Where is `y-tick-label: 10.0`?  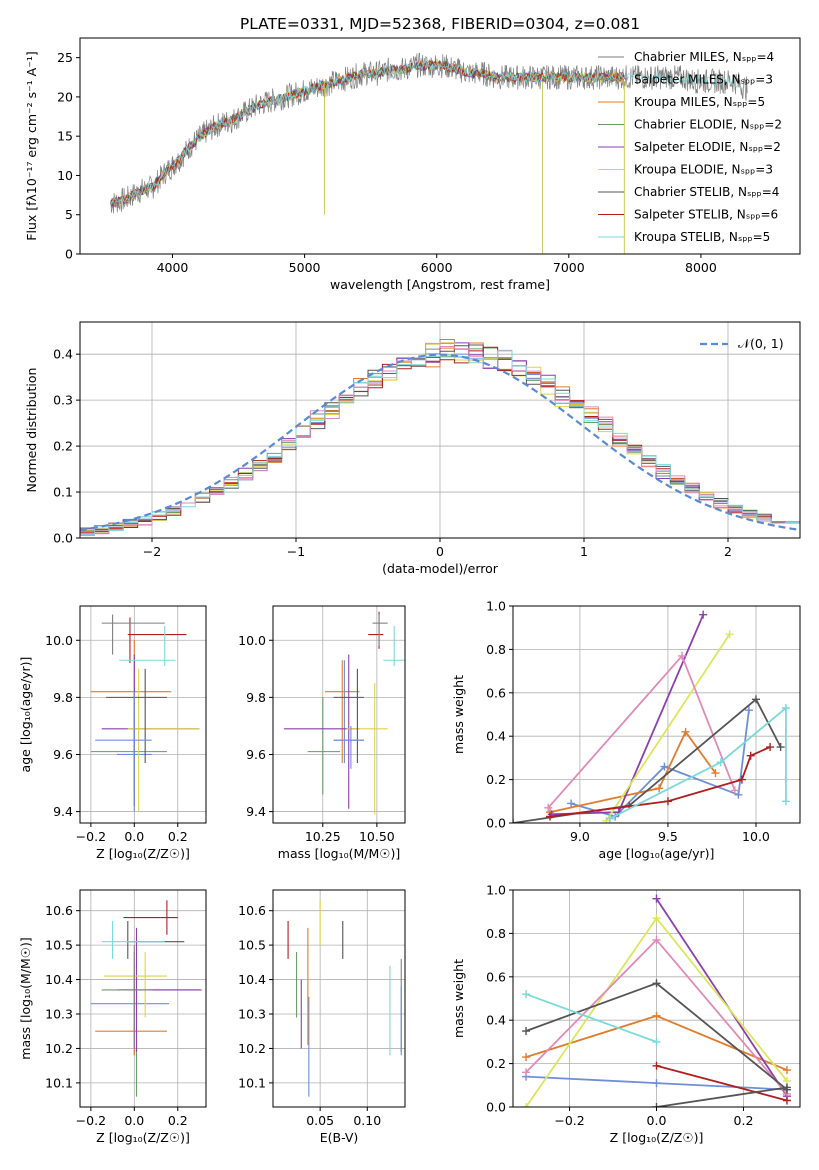
y-tick-label: 10.0 is located at coordinates (59, 640).